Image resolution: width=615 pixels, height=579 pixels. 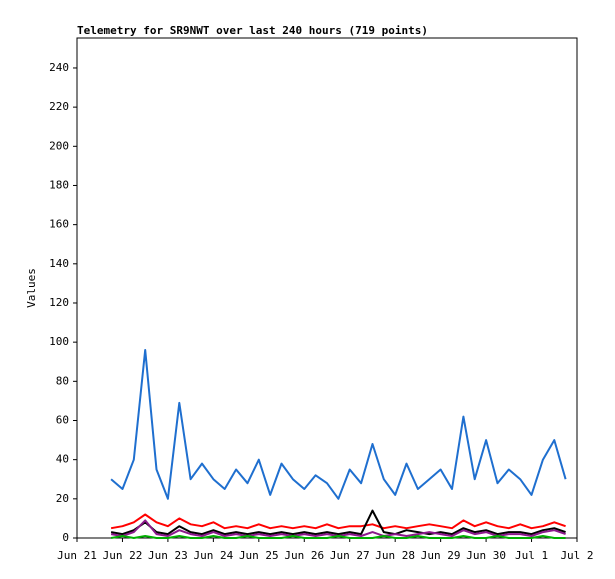 I want to click on x-tick-label: Jun 24, so click(x=213, y=555).